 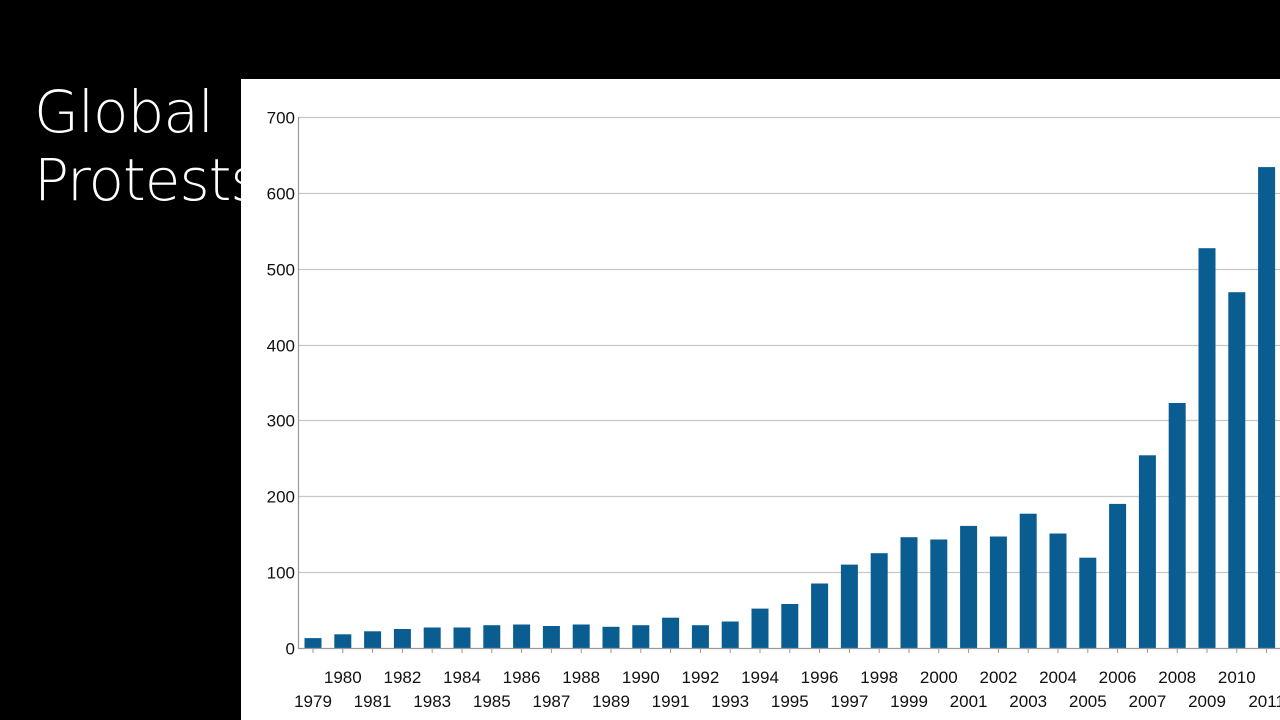 What do you see at coordinates (1177, 525) in the screenshot?
I see `bar-2008` at bounding box center [1177, 525].